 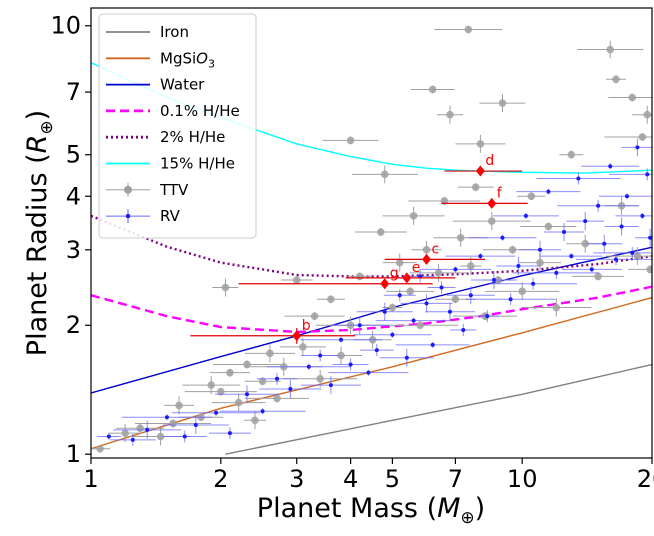 I want to click on x-tick-label: 3, so click(x=296, y=479).